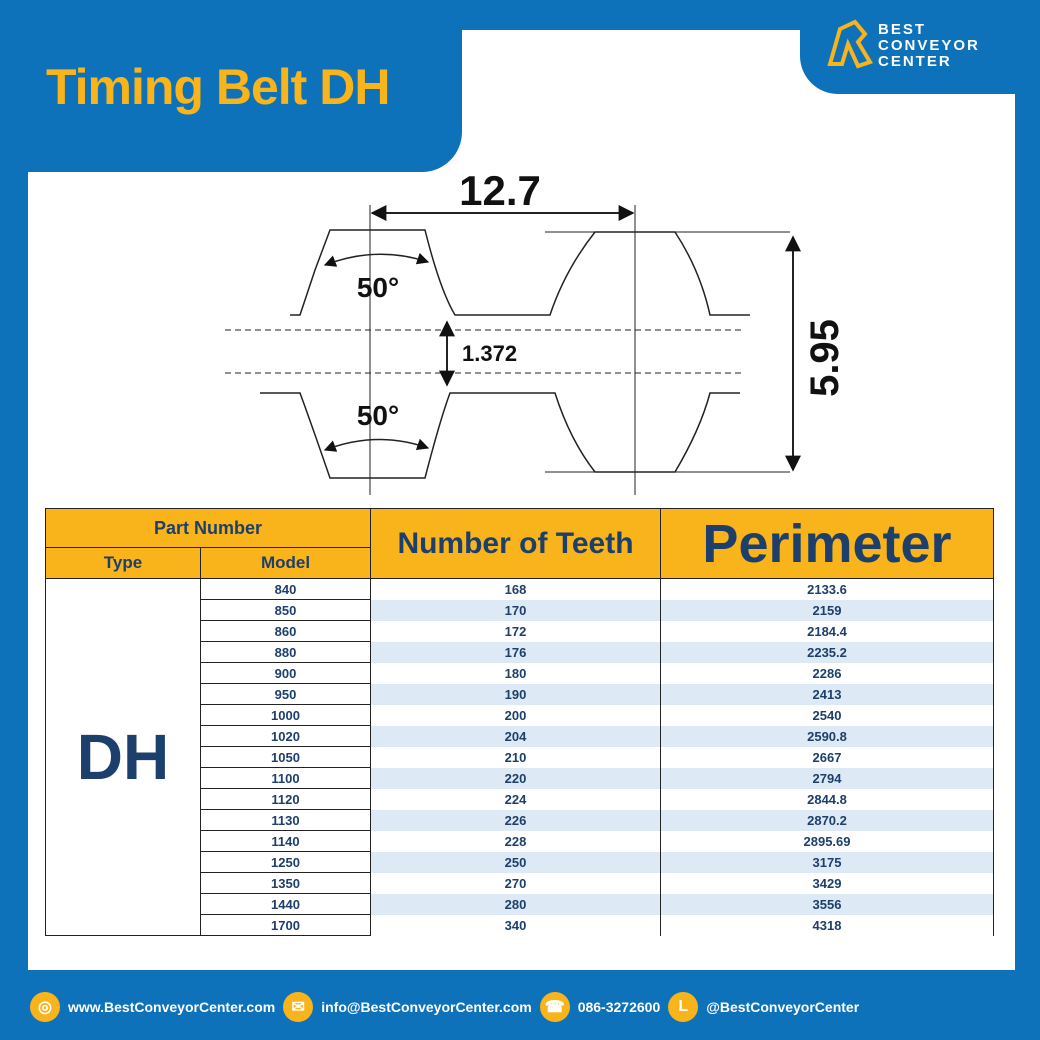 The image size is (1040, 1040). I want to click on logo-icon, so click(850, 44).